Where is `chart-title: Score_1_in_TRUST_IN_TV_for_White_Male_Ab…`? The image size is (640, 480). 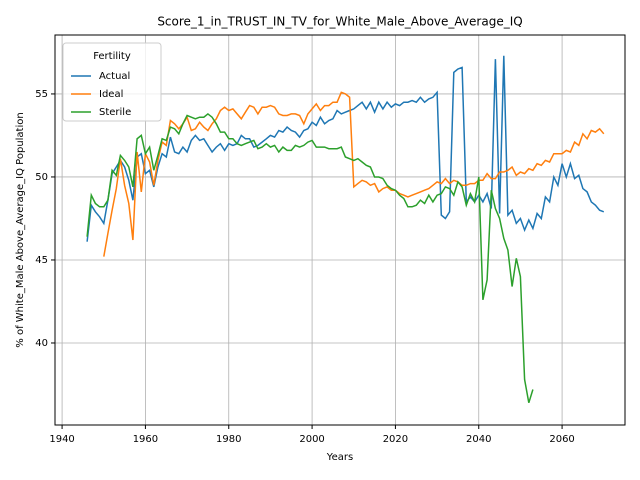 chart-title: Score_1_in_TRUST_IN_TV_for_White_Male_Ab… is located at coordinates (339, 22).